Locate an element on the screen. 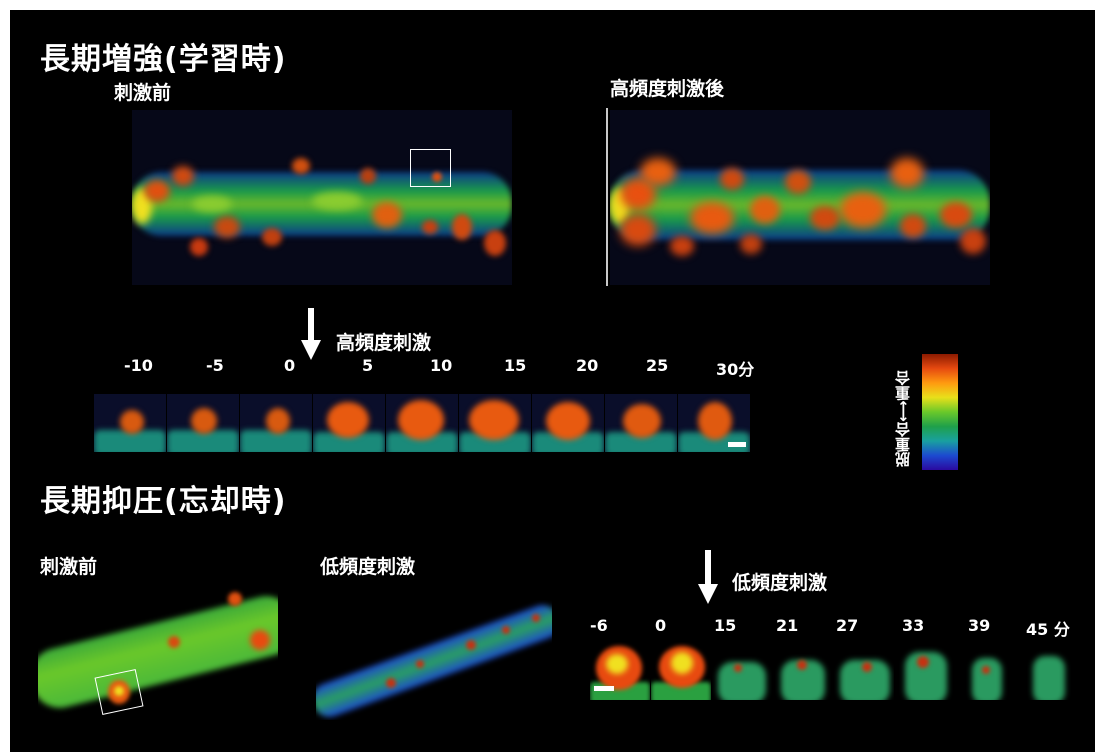 The image size is (1102, 754). ltp-selection-box is located at coordinates (430, 168).